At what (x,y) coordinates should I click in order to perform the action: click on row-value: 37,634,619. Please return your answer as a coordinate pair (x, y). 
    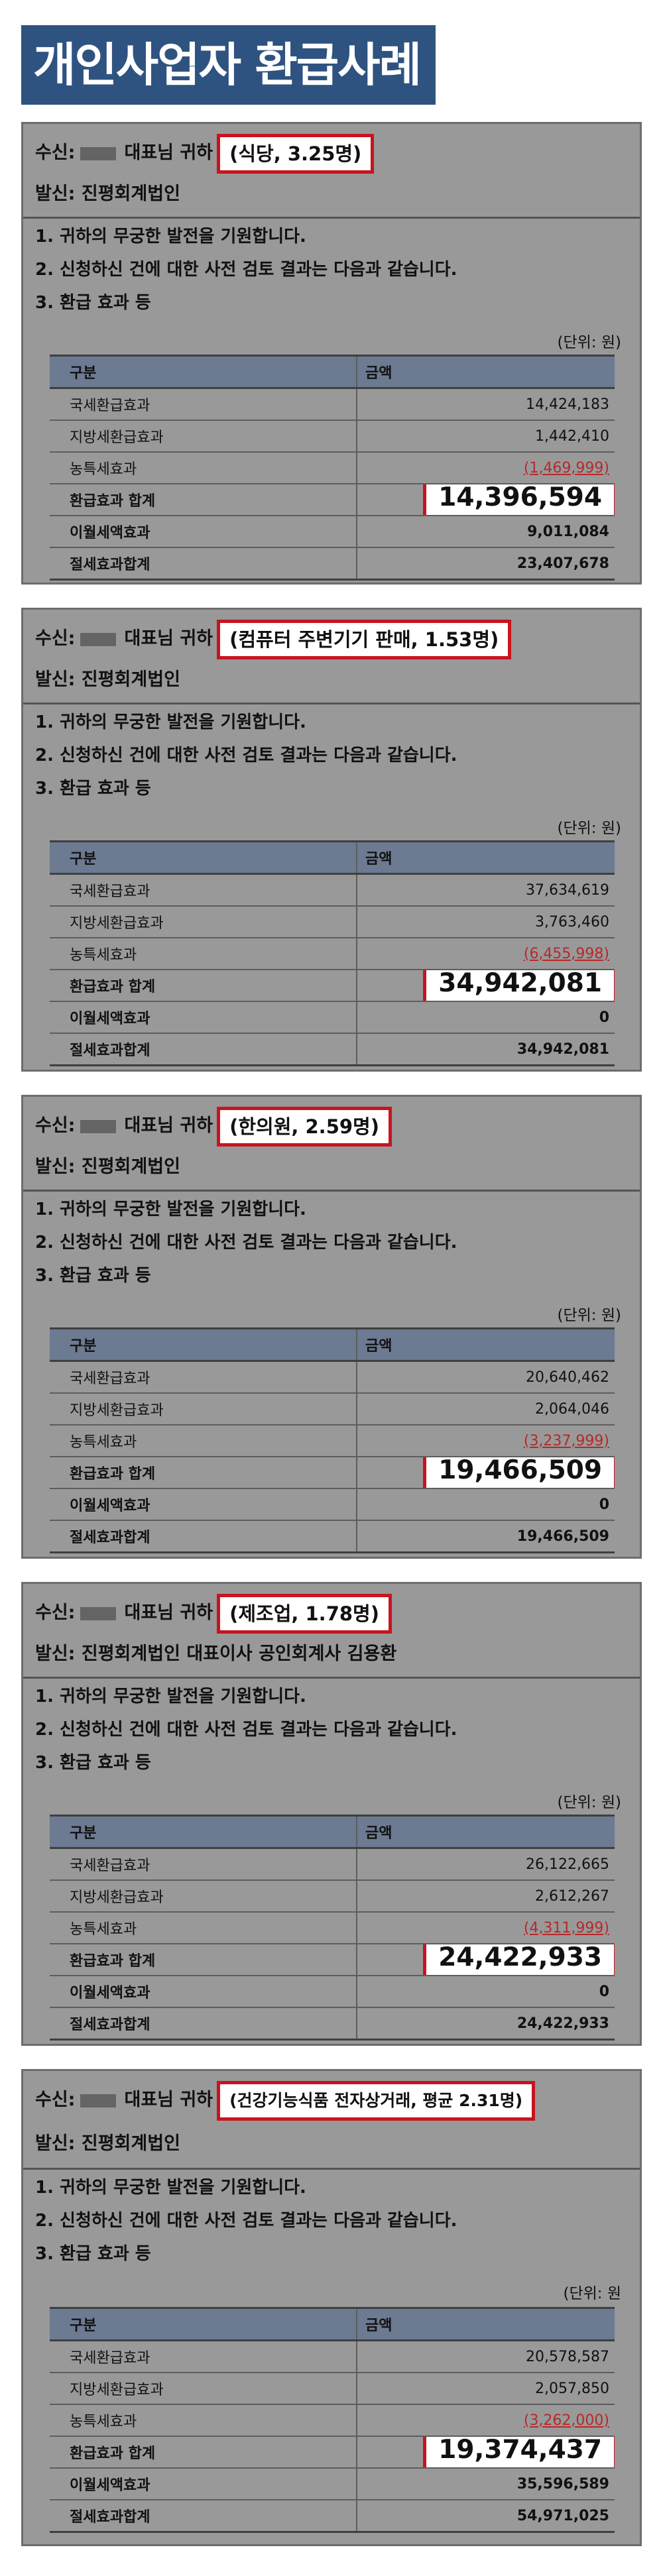
    Looking at the image, I should click on (486, 890).